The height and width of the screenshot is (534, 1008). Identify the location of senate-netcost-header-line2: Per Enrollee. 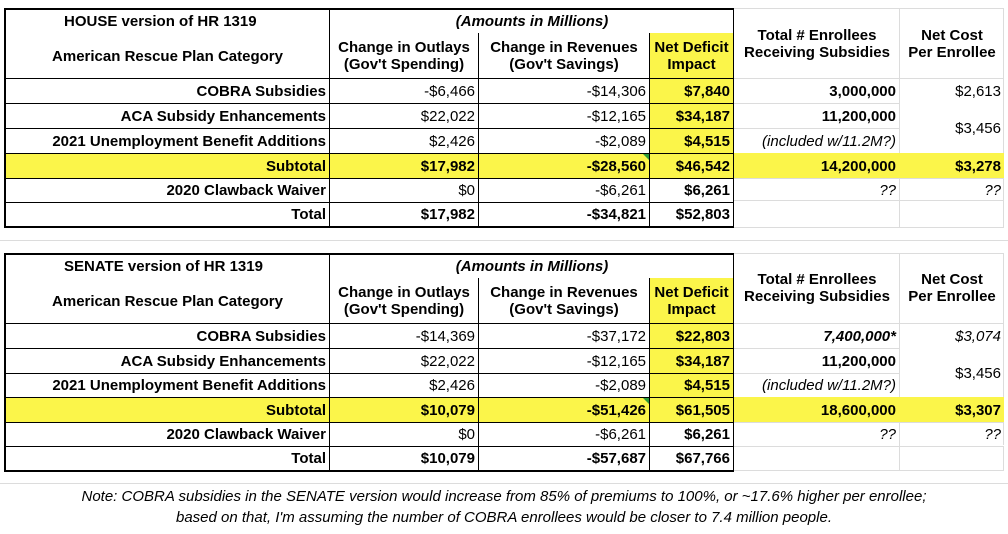
(952, 296).